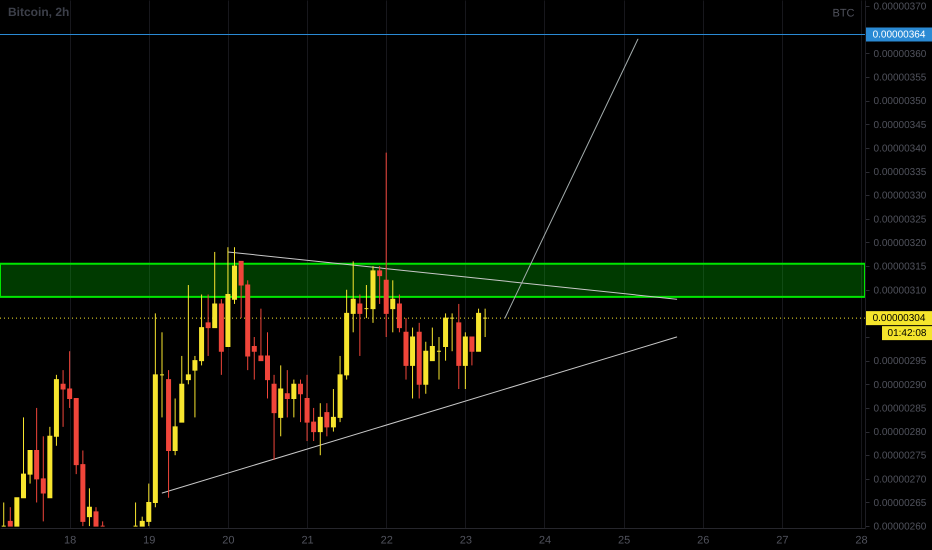  Describe the element at coordinates (899, 35) in the screenshot. I see `ref-line-label: 0.00000364` at that location.